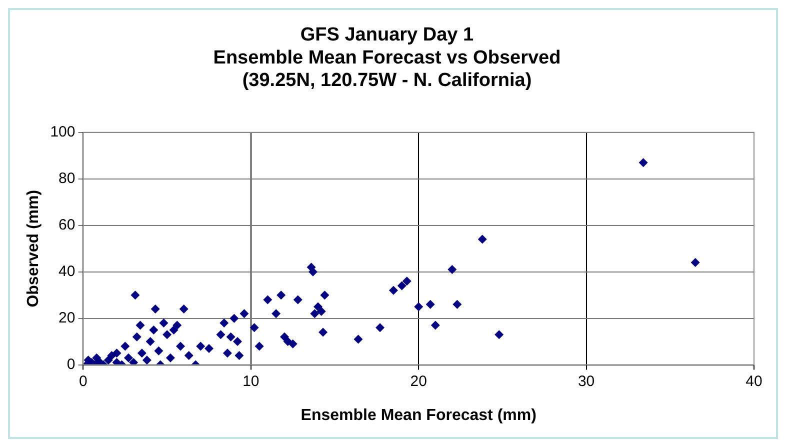 Image resolution: width=786 pixels, height=447 pixels. I want to click on y-tick-label: 40, so click(67, 271).